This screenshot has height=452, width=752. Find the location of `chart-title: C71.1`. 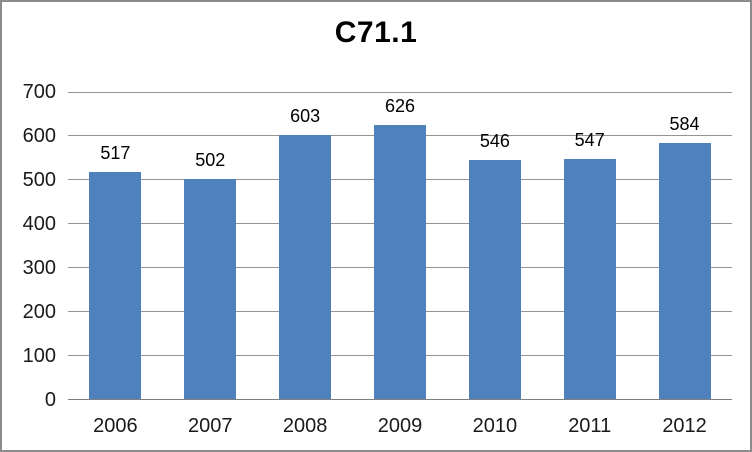

chart-title: C71.1 is located at coordinates (376, 32).